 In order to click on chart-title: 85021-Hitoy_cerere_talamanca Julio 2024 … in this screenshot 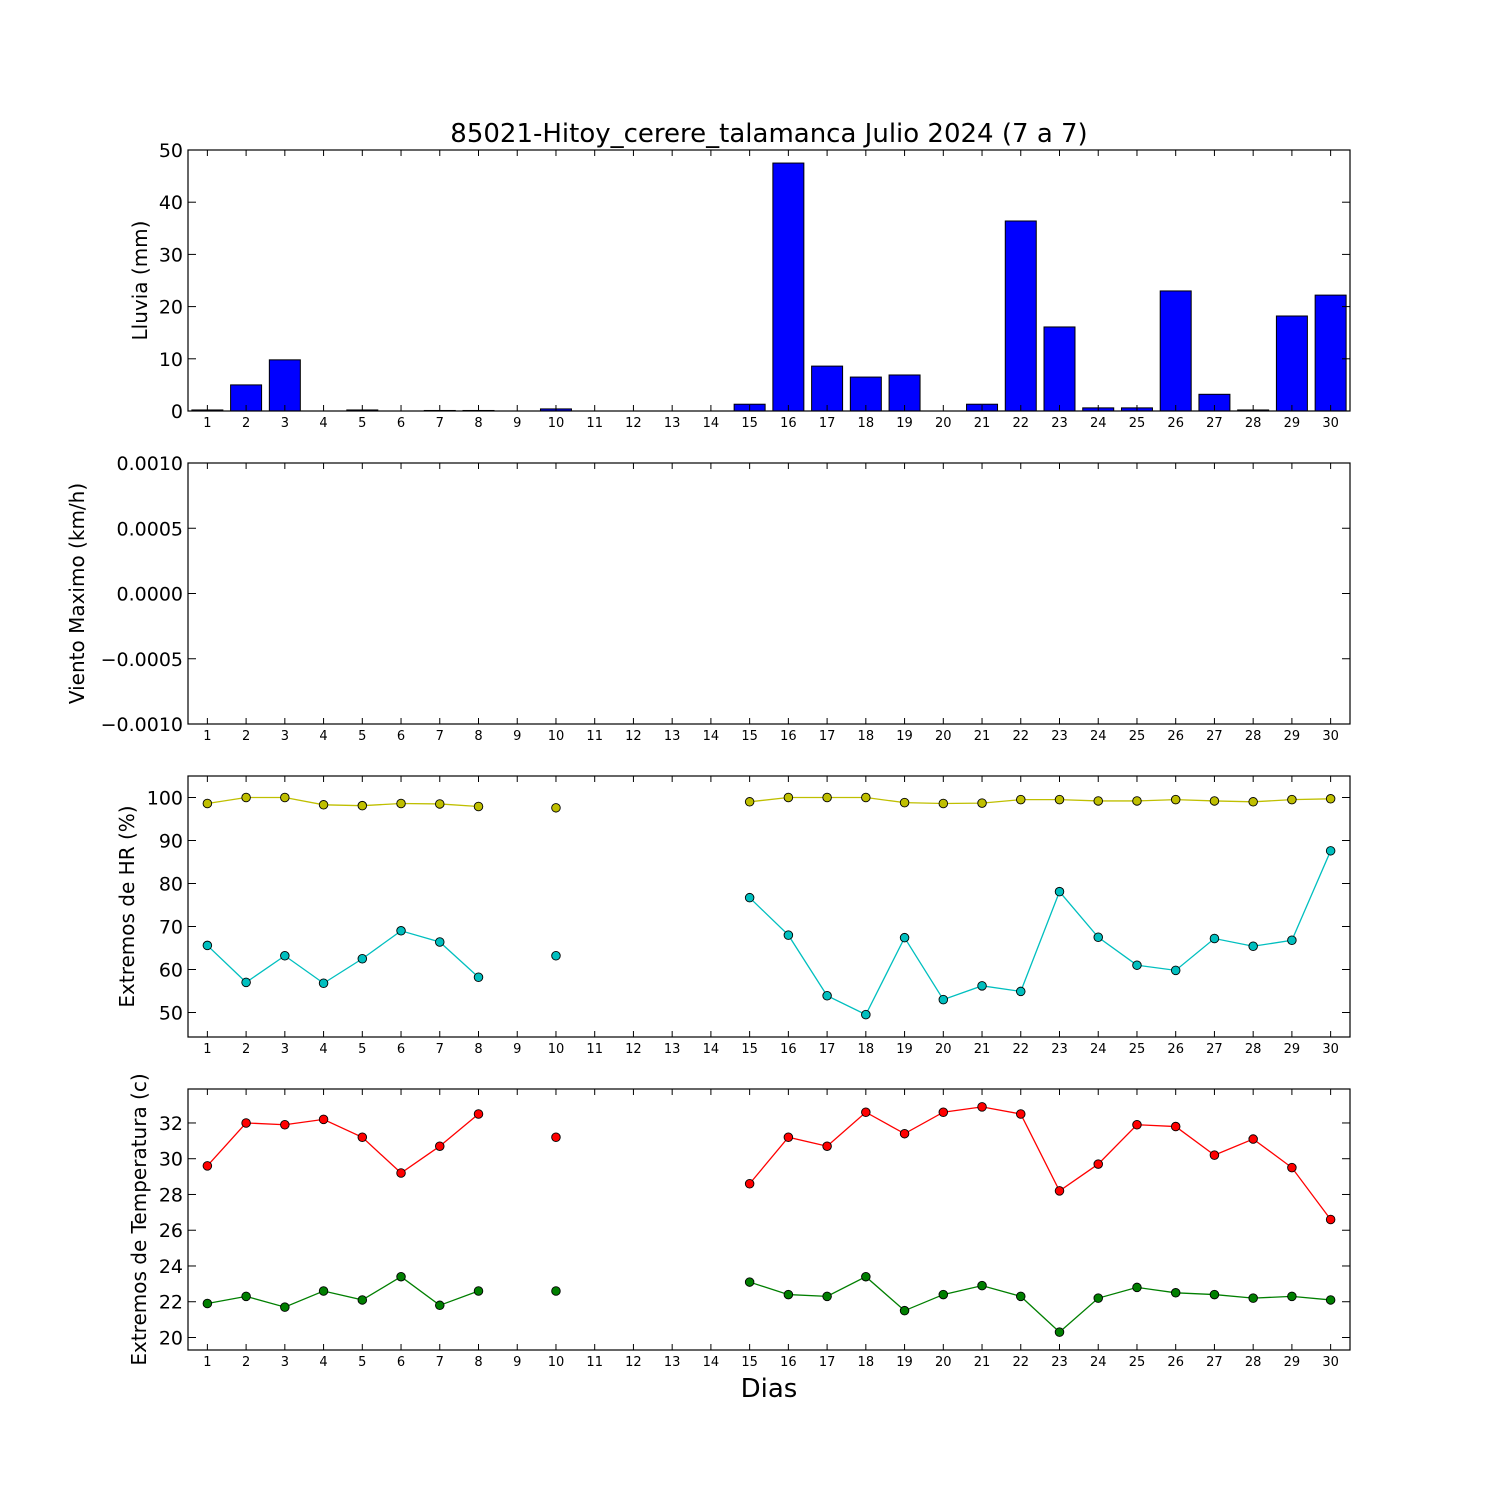, I will do `click(768, 134)`.